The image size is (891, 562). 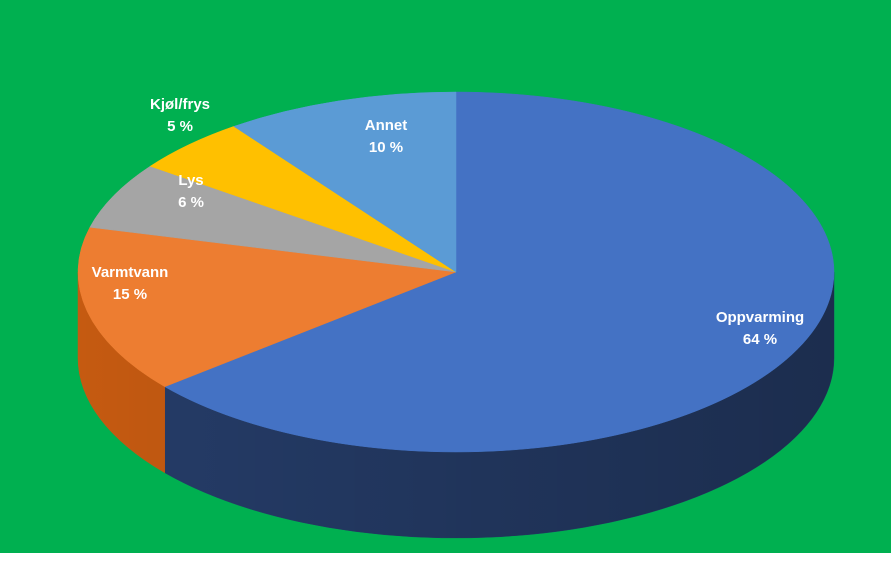 I want to click on data-label-value: 64 %, so click(x=760, y=339).